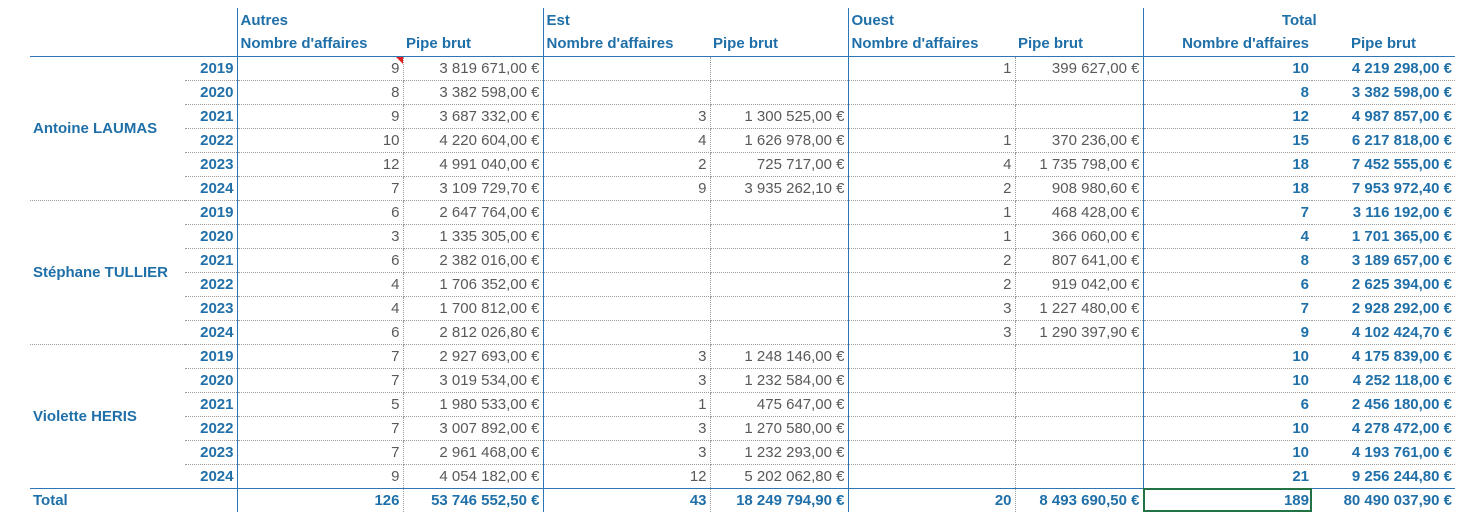  What do you see at coordinates (473, 499) in the screenshot?
I see `grand-total-cell: 53 746 552,50 €` at bounding box center [473, 499].